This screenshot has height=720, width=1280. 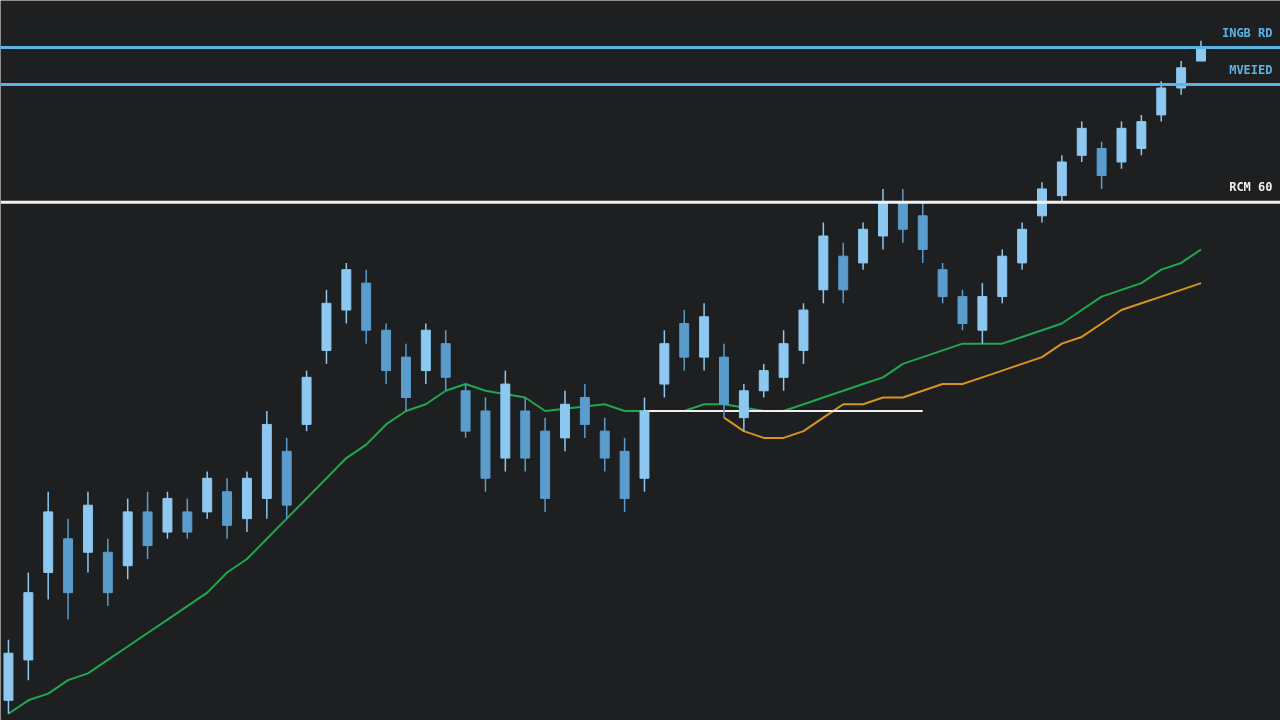 What do you see at coordinates (1247, 32) in the screenshot?
I see `ref-line-label: INGB RD` at bounding box center [1247, 32].